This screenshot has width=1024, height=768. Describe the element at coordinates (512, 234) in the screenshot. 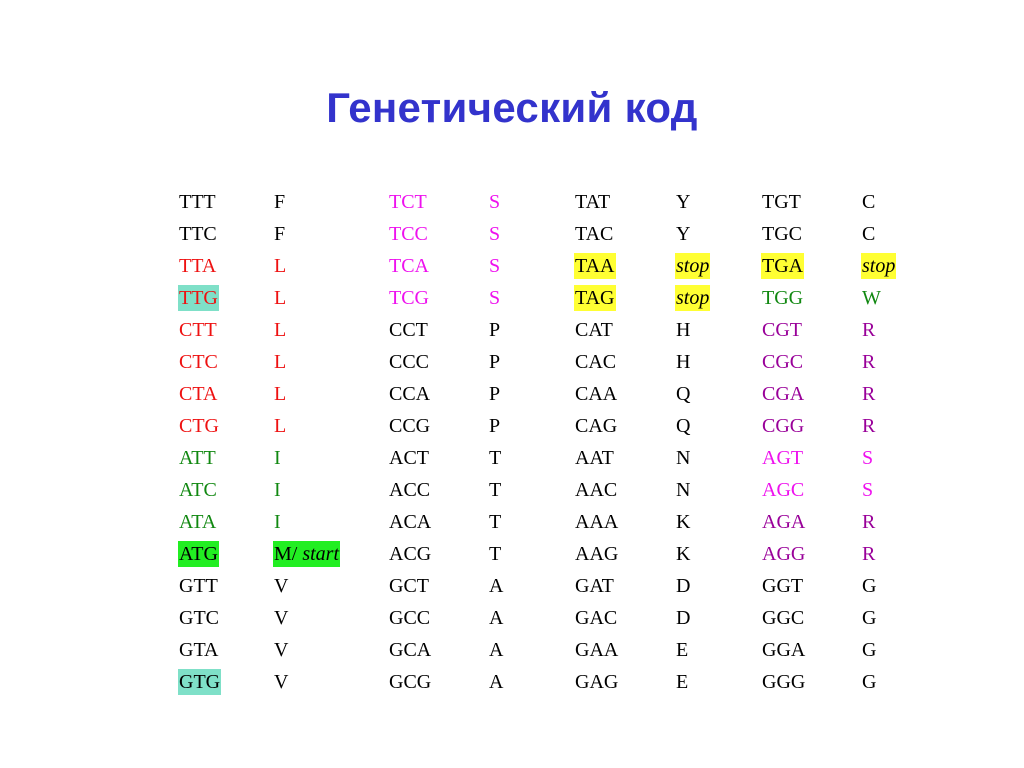

I see `table-row: TTC F TCC S TAC Y TGC C` at that location.